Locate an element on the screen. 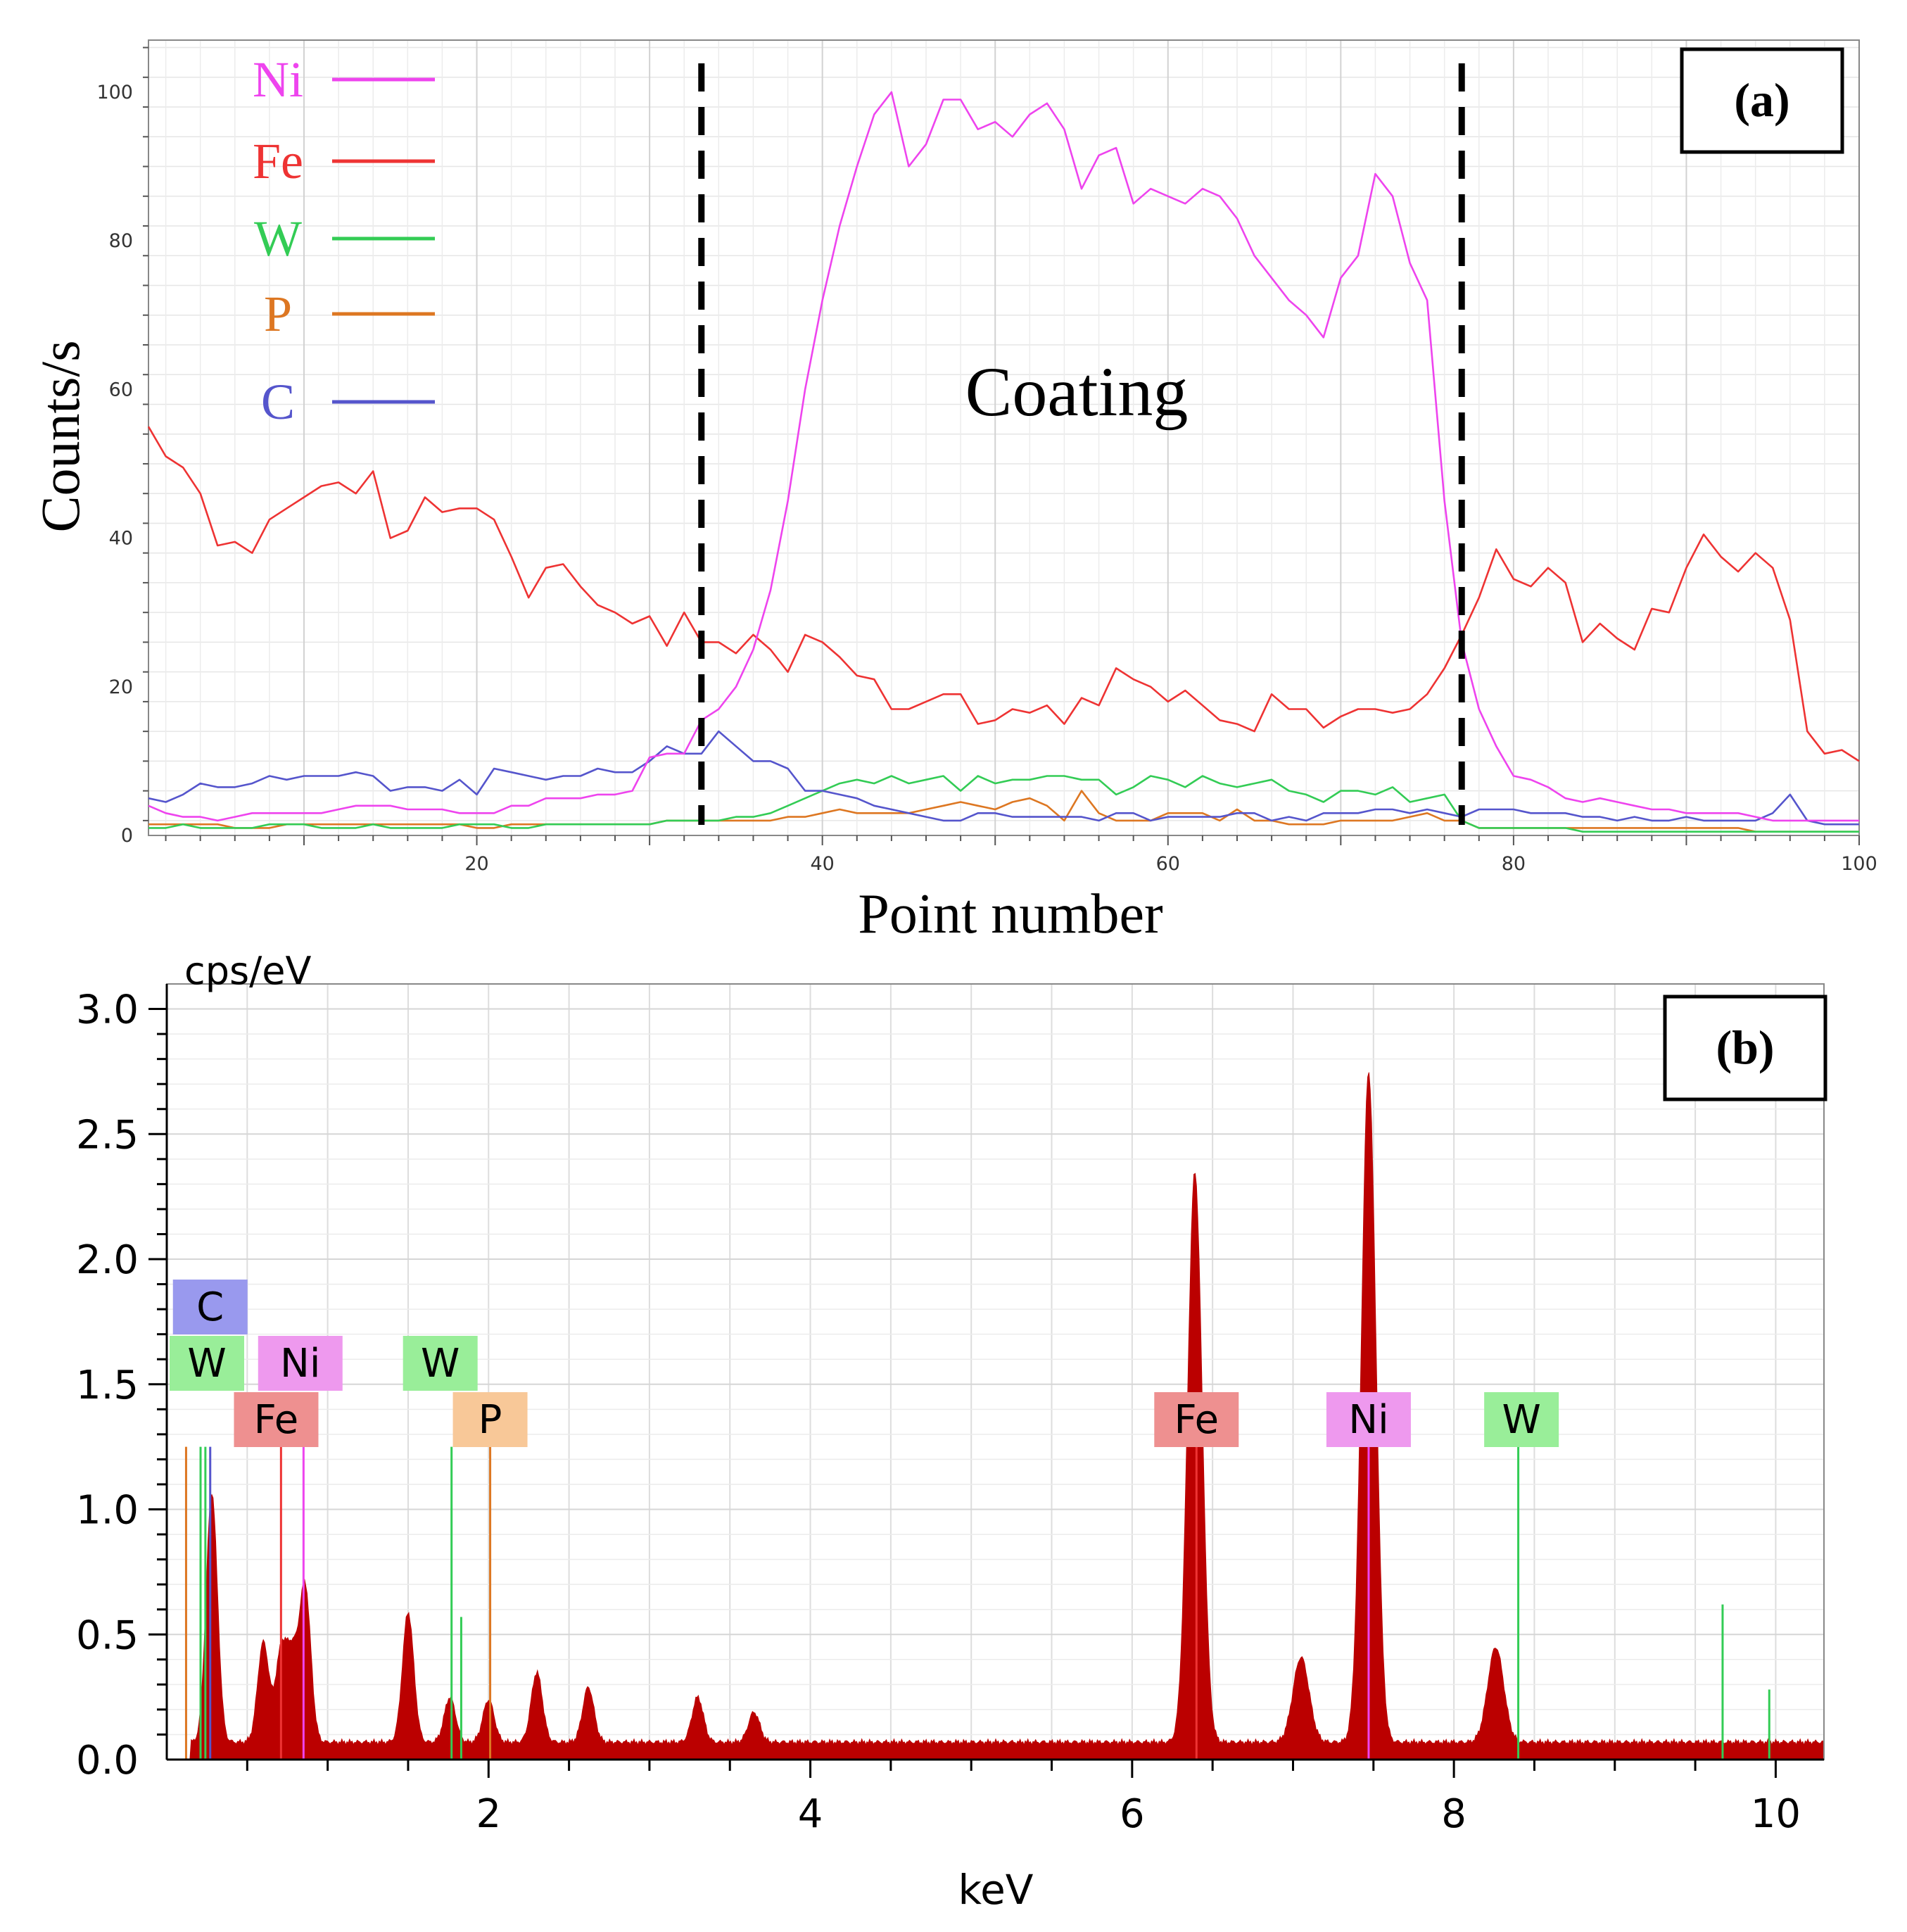 The width and height of the screenshot is (1907, 1932). x-tick-label: 10 is located at coordinates (1776, 1814).